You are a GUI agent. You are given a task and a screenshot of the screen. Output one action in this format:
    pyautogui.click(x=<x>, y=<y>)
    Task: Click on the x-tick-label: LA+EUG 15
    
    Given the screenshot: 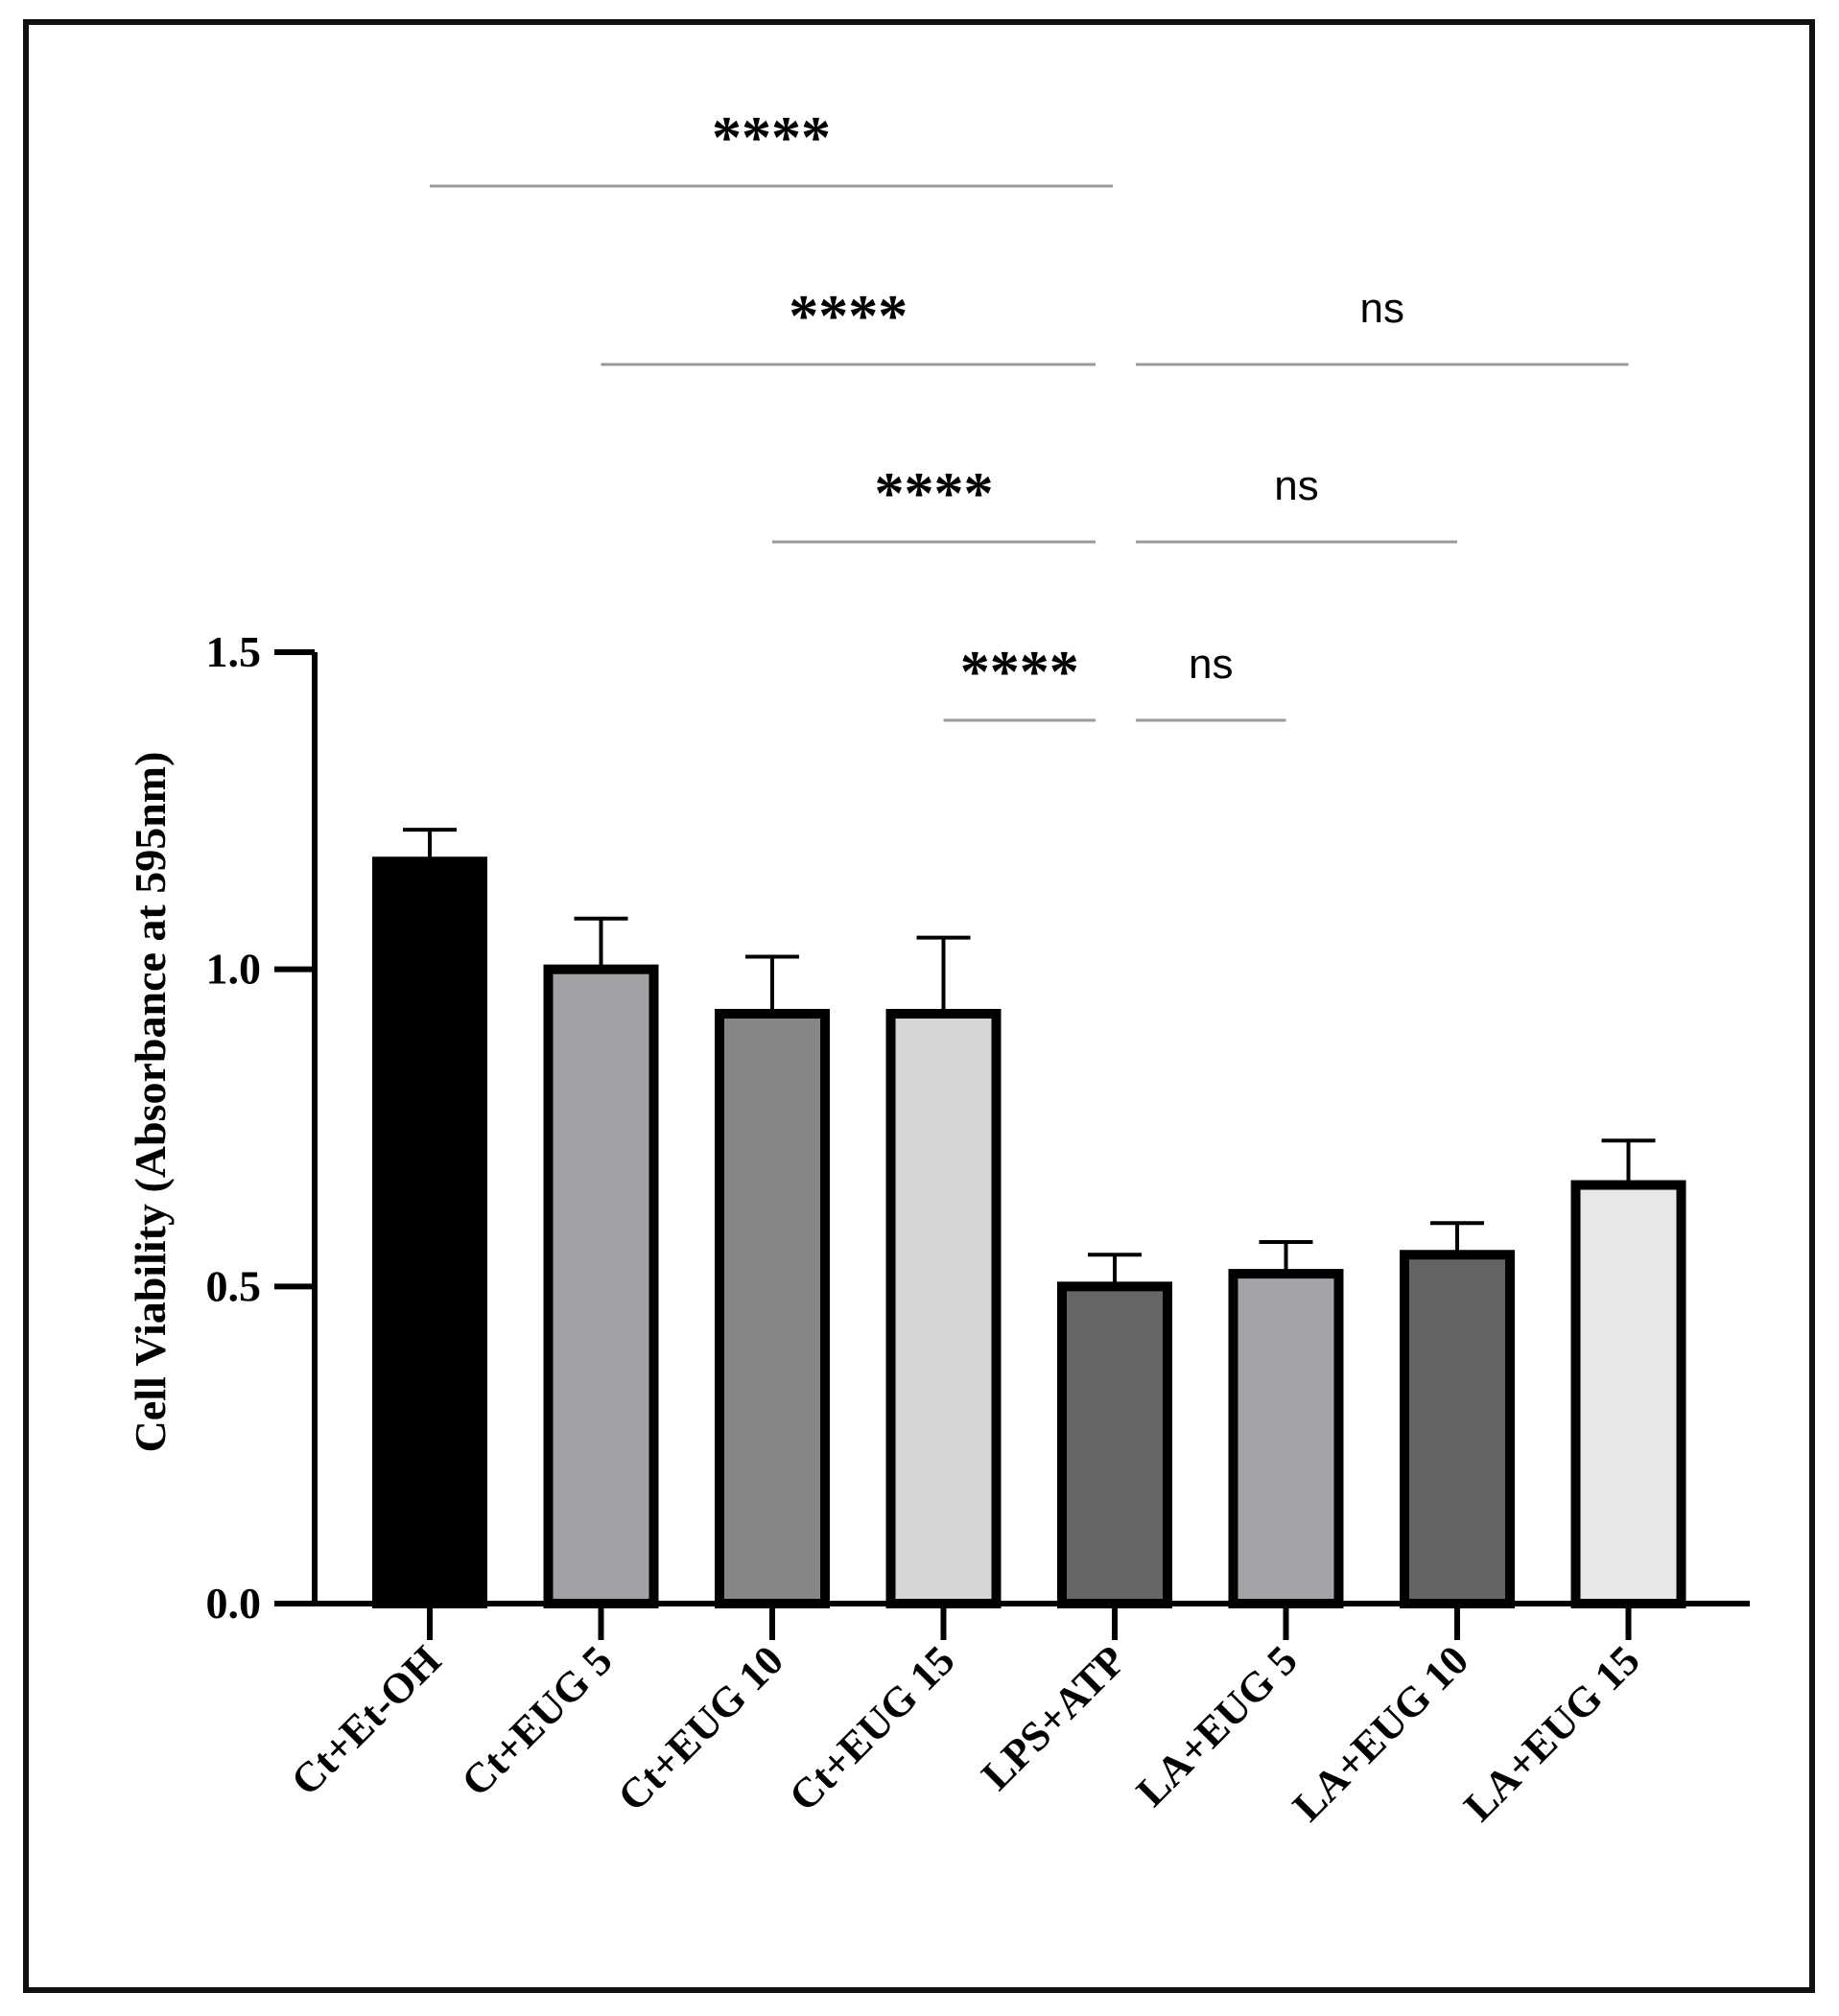 What is the action you would take?
    pyautogui.click(x=1552, y=1733)
    